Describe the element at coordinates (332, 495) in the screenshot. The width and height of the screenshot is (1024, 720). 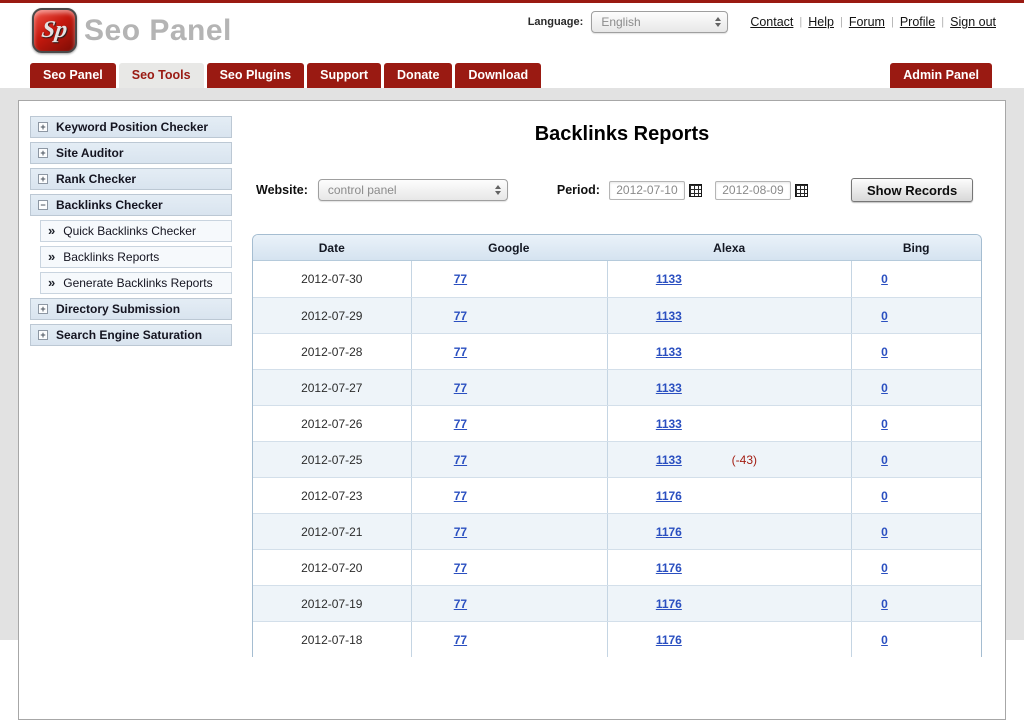
I see `date-cell: 2012-07-23` at that location.